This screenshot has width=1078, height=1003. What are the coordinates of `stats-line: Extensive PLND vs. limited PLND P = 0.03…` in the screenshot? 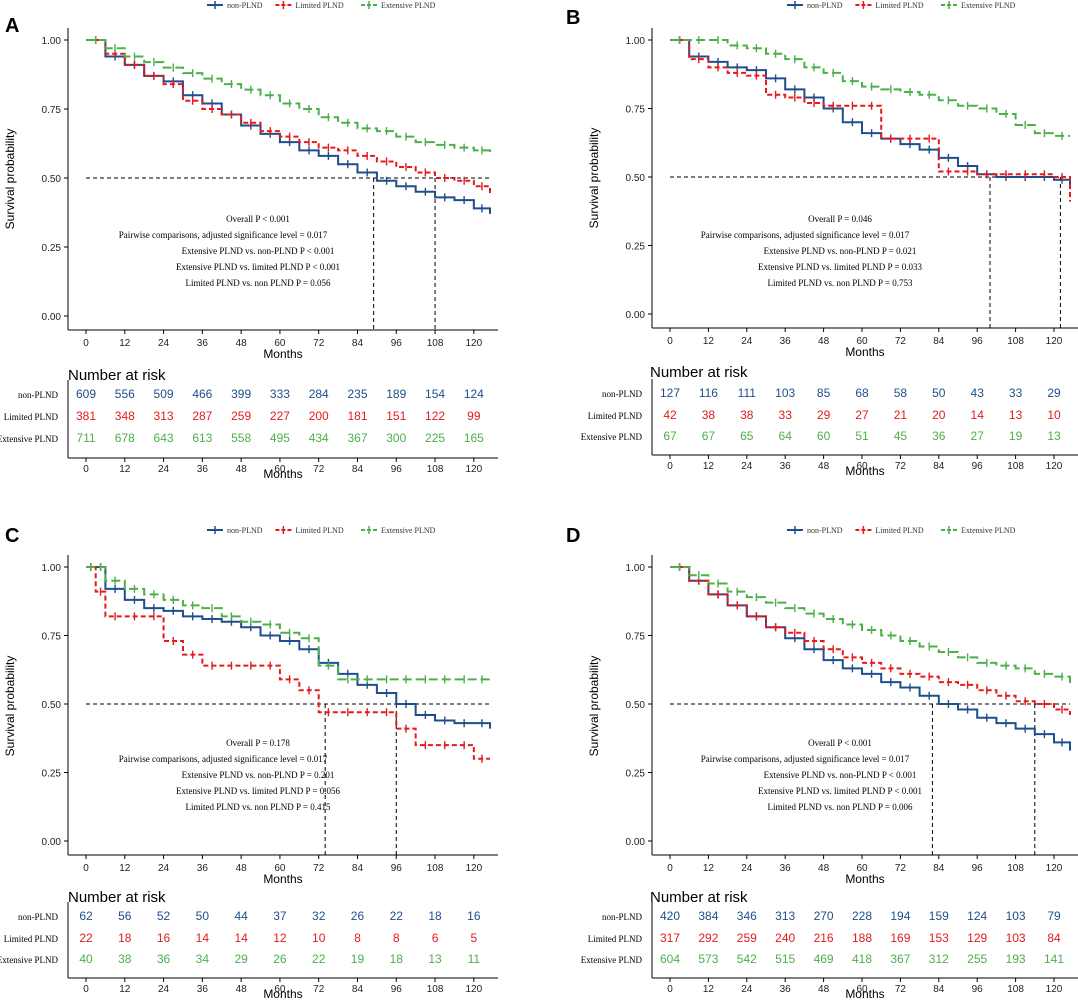 It's located at (840, 267).